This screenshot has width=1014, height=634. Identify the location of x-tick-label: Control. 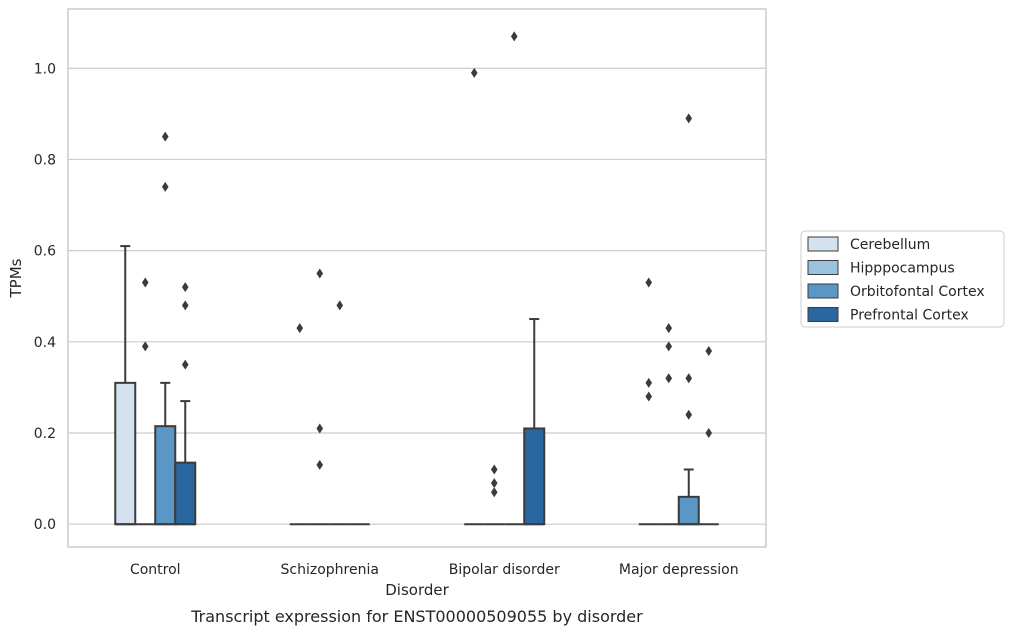
(155, 570).